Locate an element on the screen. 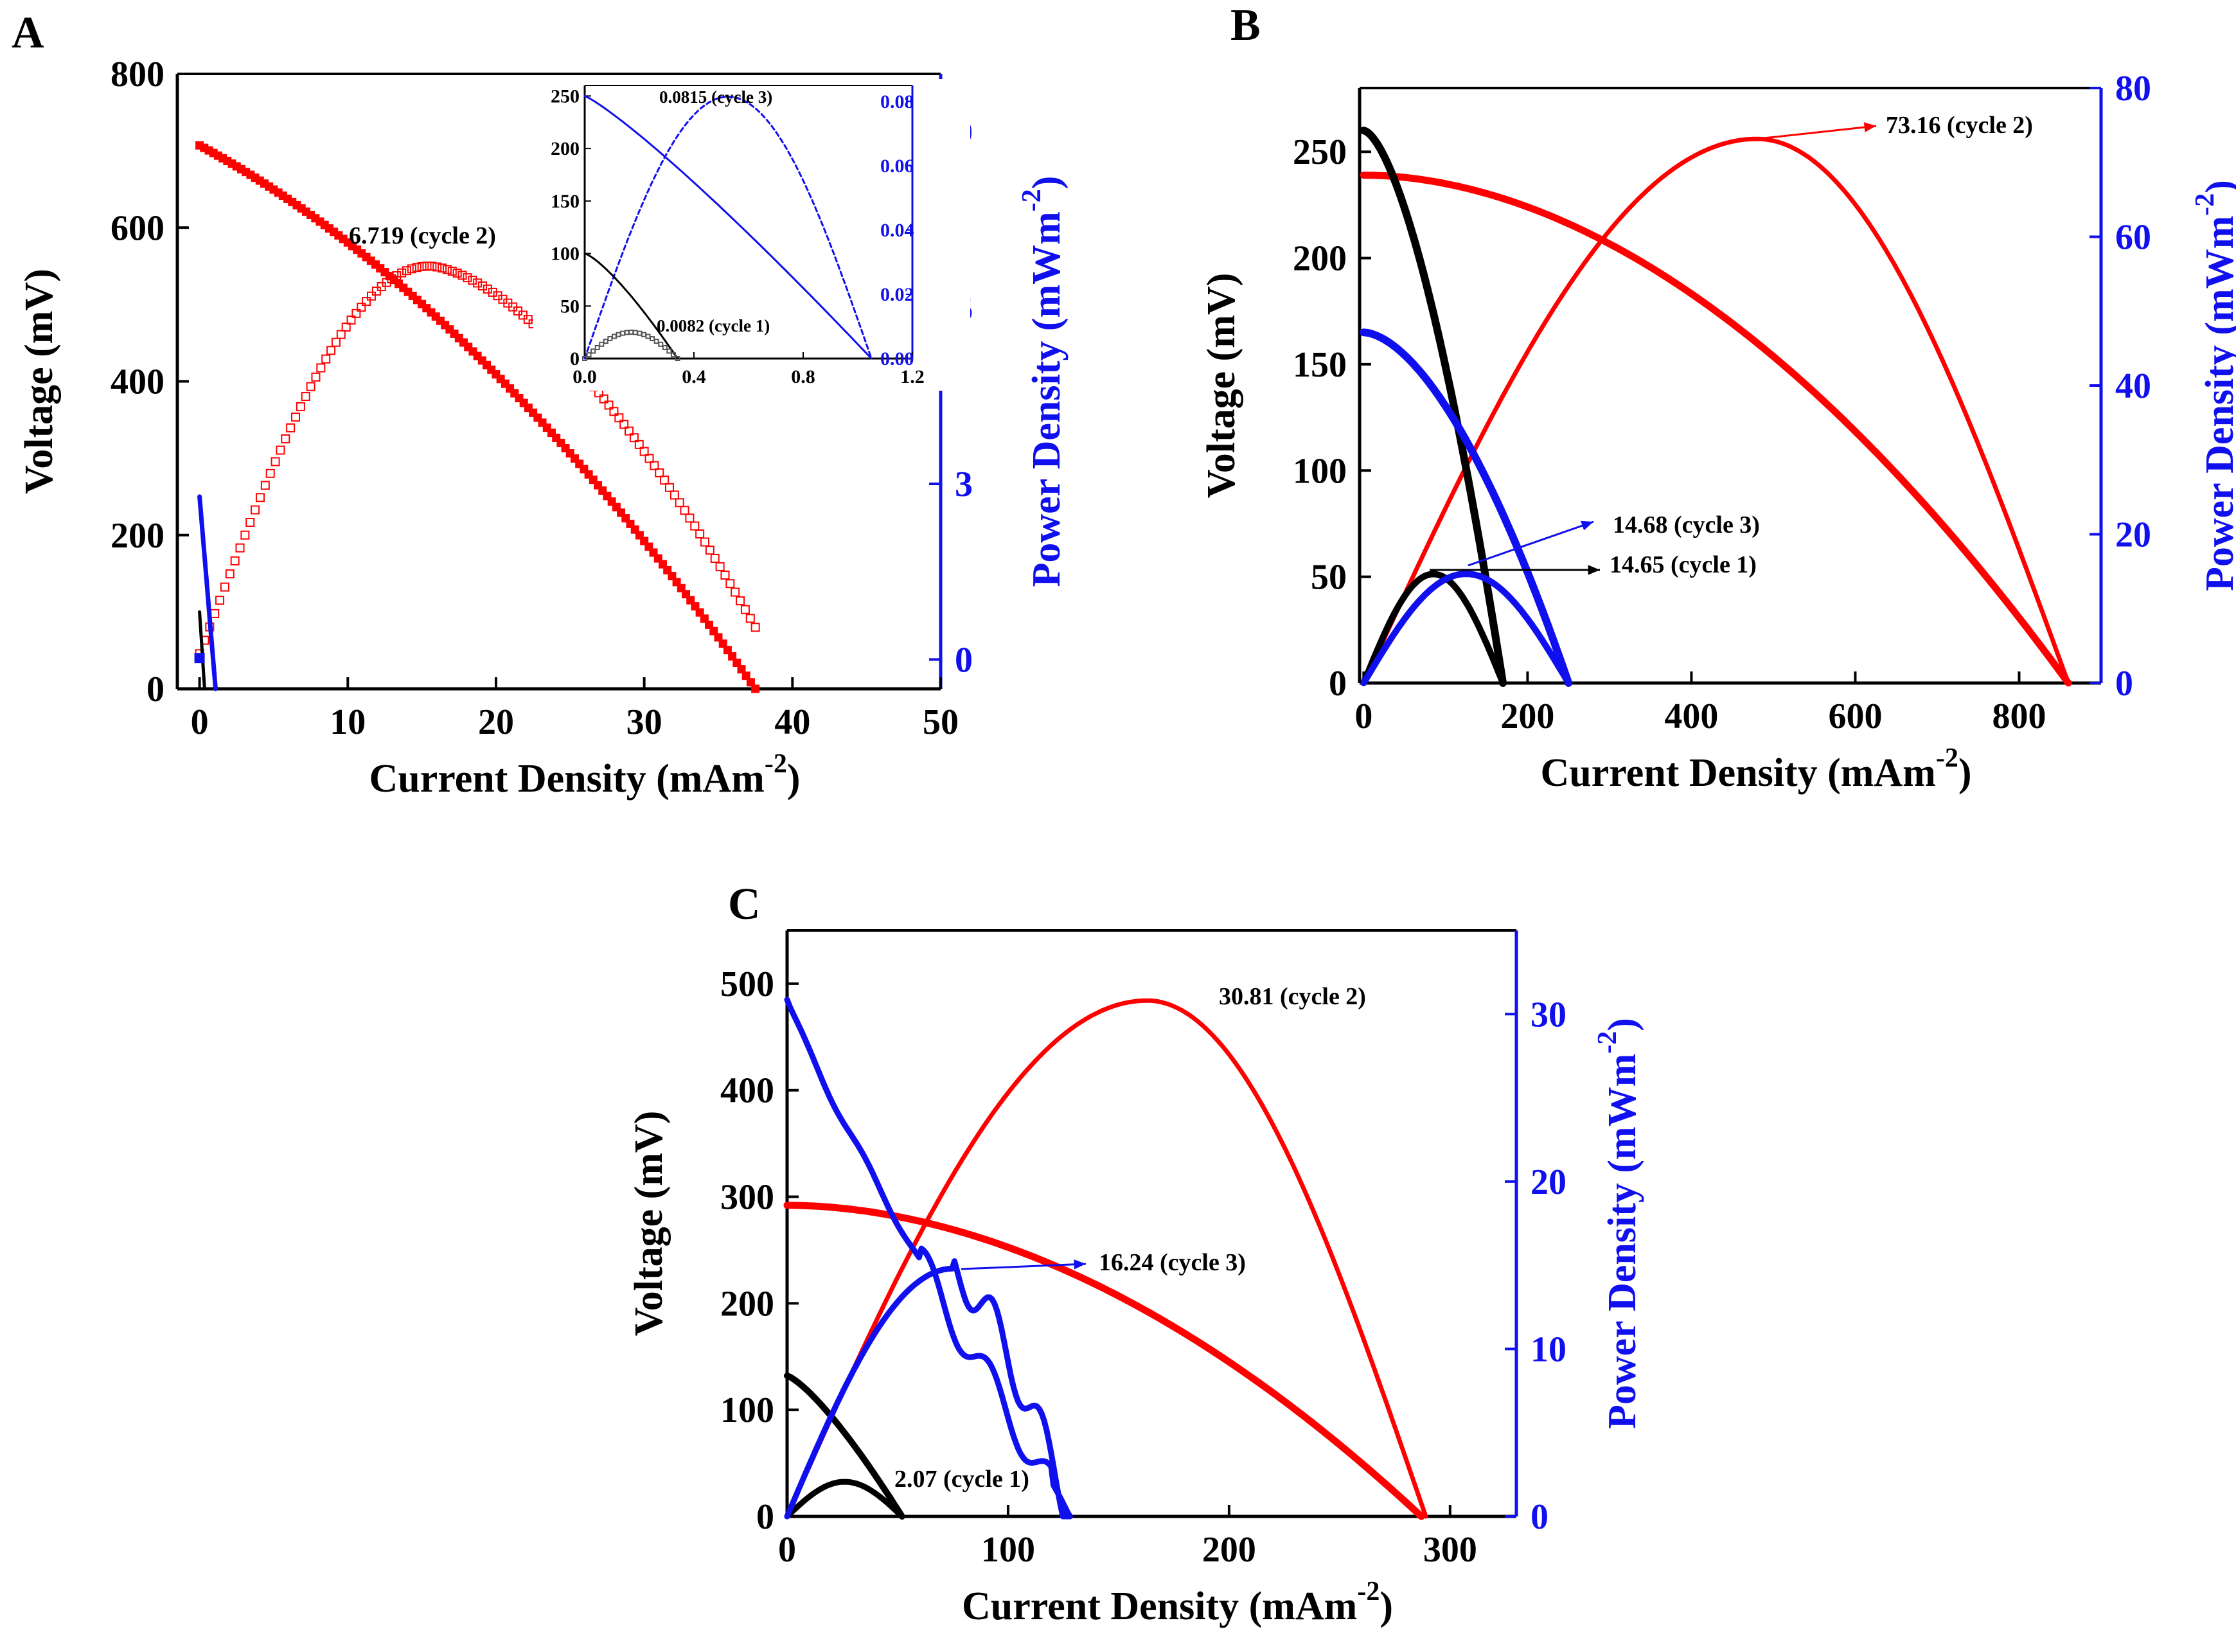 The image size is (2236, 1652). series-cycle1-power is located at coordinates (844, 1499).